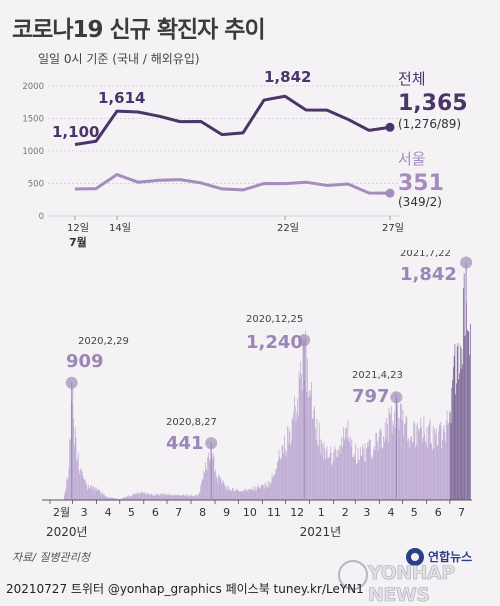 Image resolution: width=500 pixels, height=606 pixels. I want to click on callout-point, so click(466, 262).